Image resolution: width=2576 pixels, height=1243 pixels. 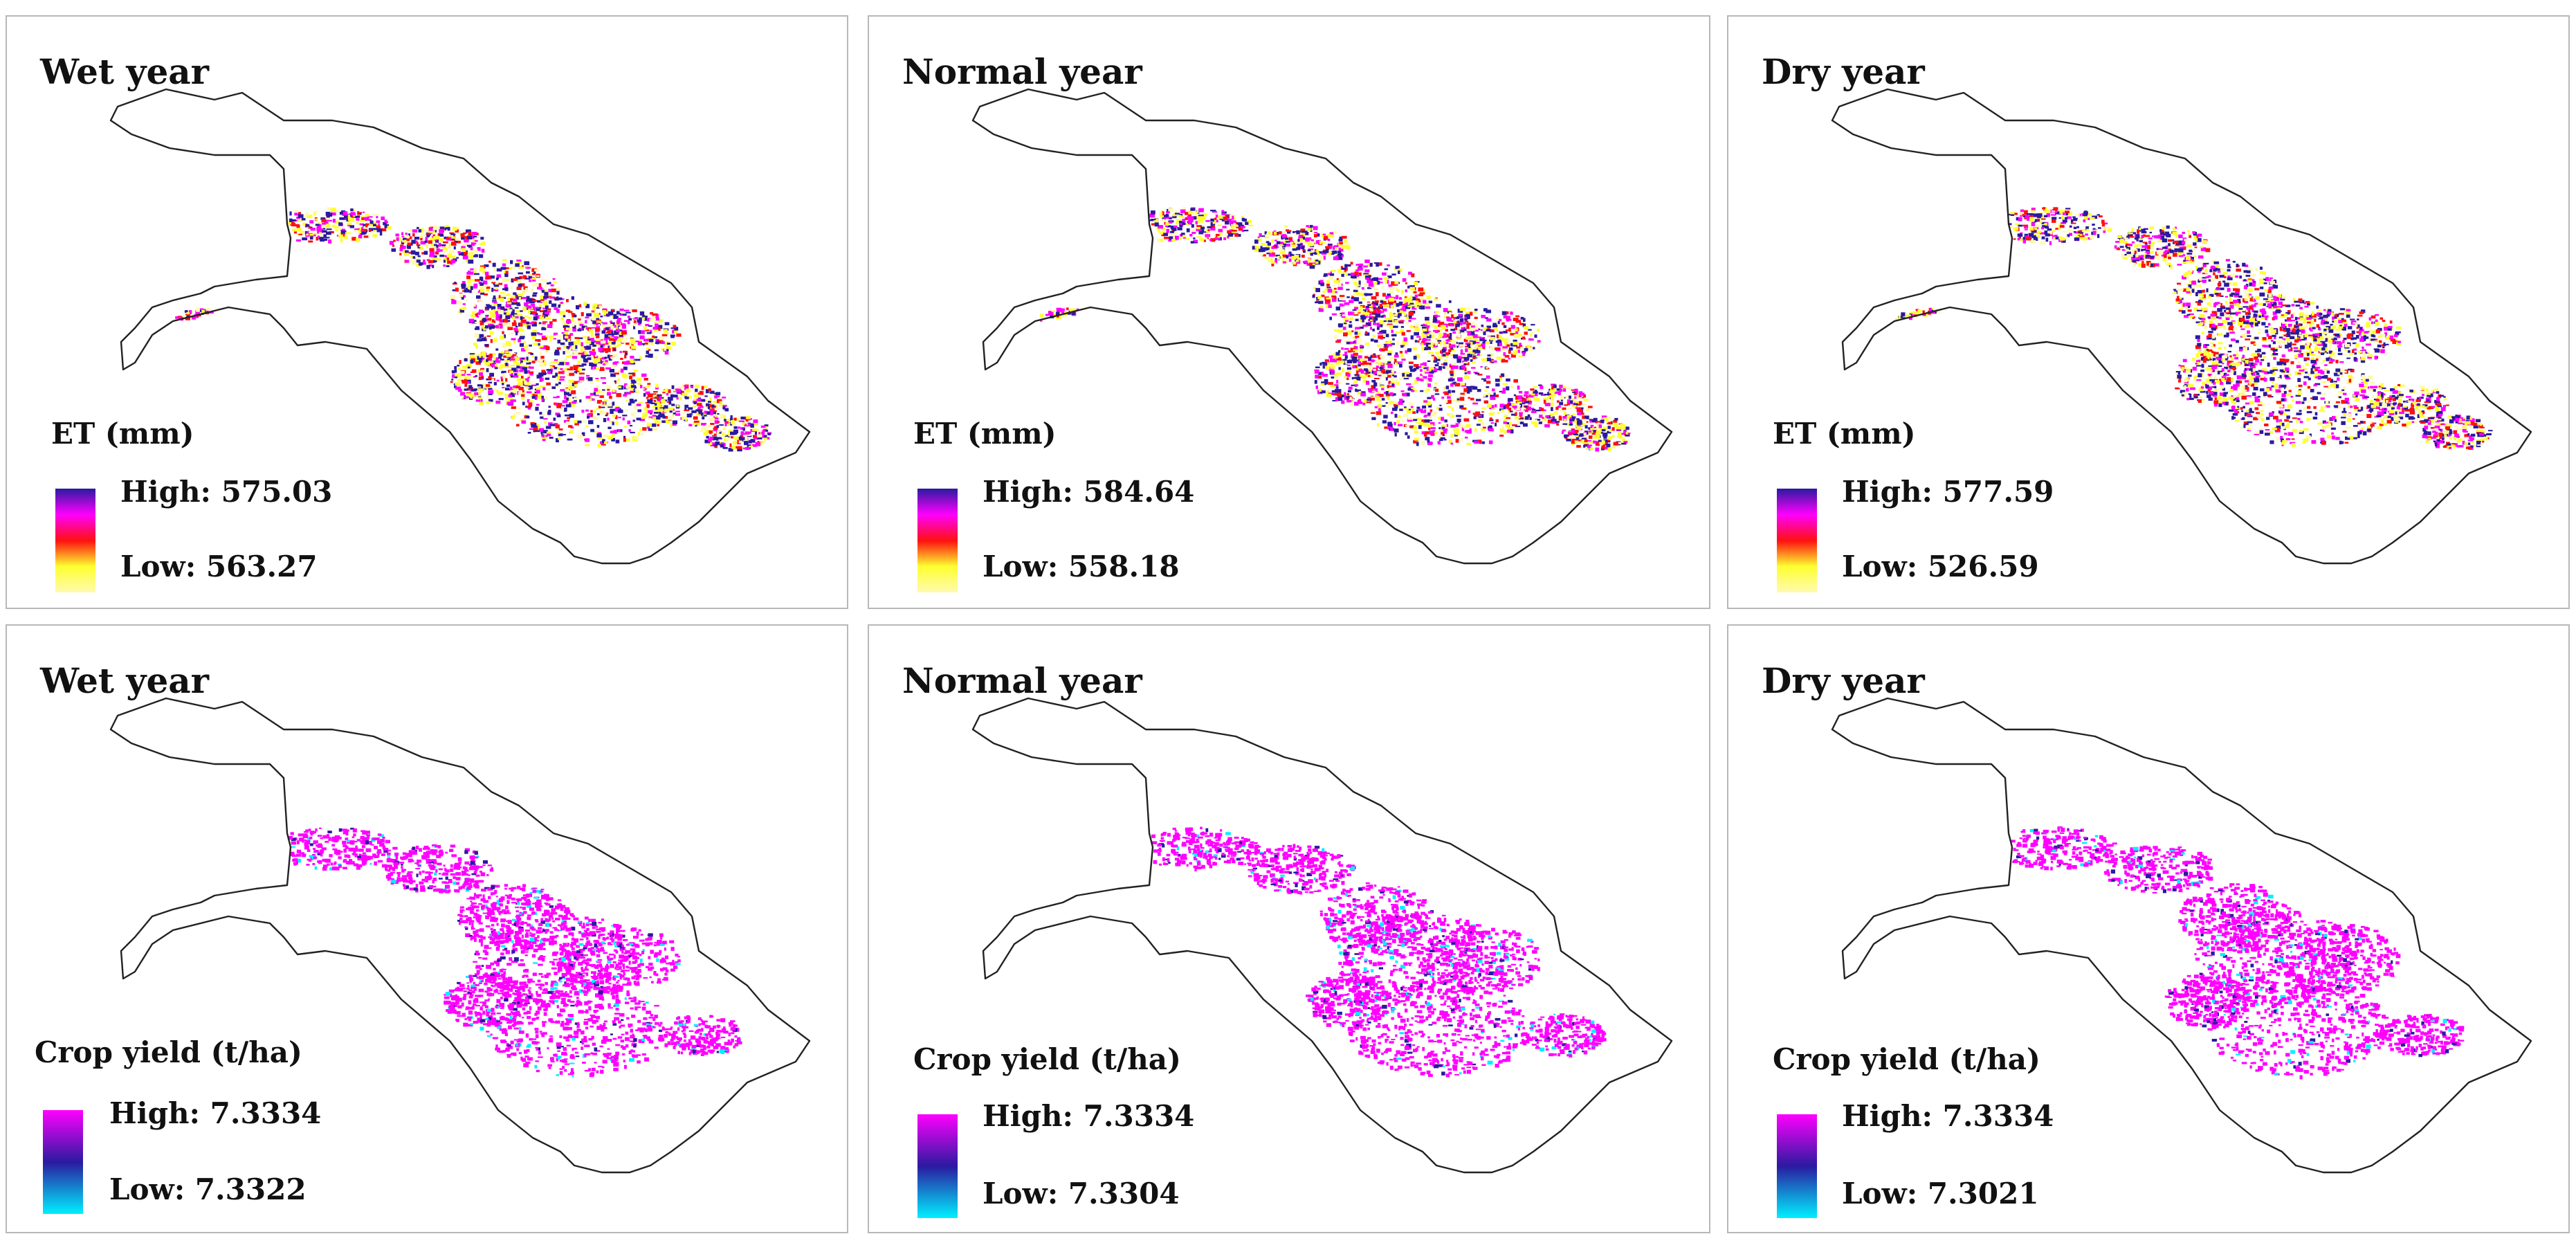 What do you see at coordinates (1948, 492) in the screenshot?
I see `legend-high-label: High: 577.59` at bounding box center [1948, 492].